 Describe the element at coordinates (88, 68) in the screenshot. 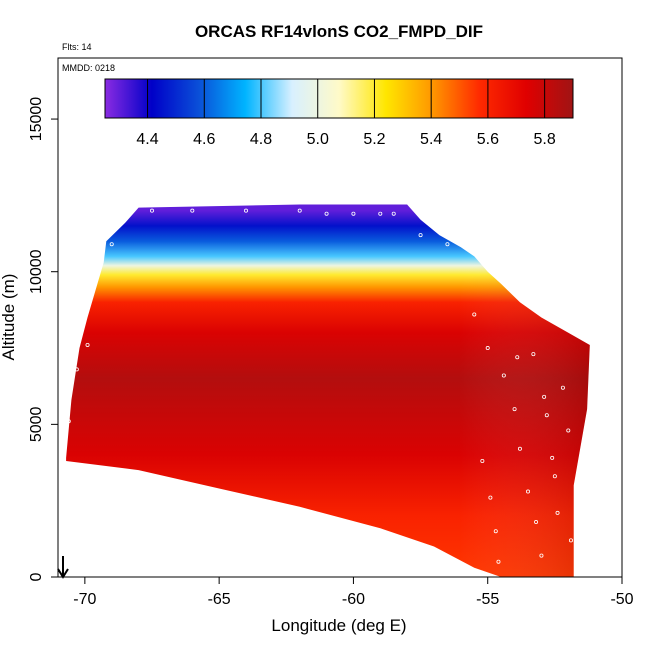

I see `date-annotation: MMDD: 0218` at that location.